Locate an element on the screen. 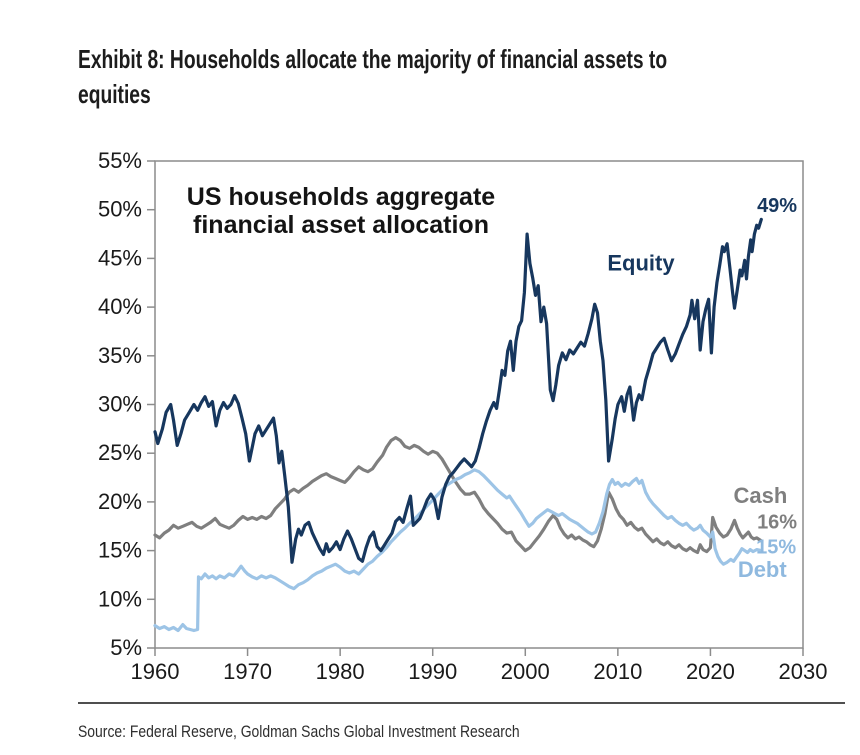  y-tick-label: 30% is located at coordinates (120, 404).